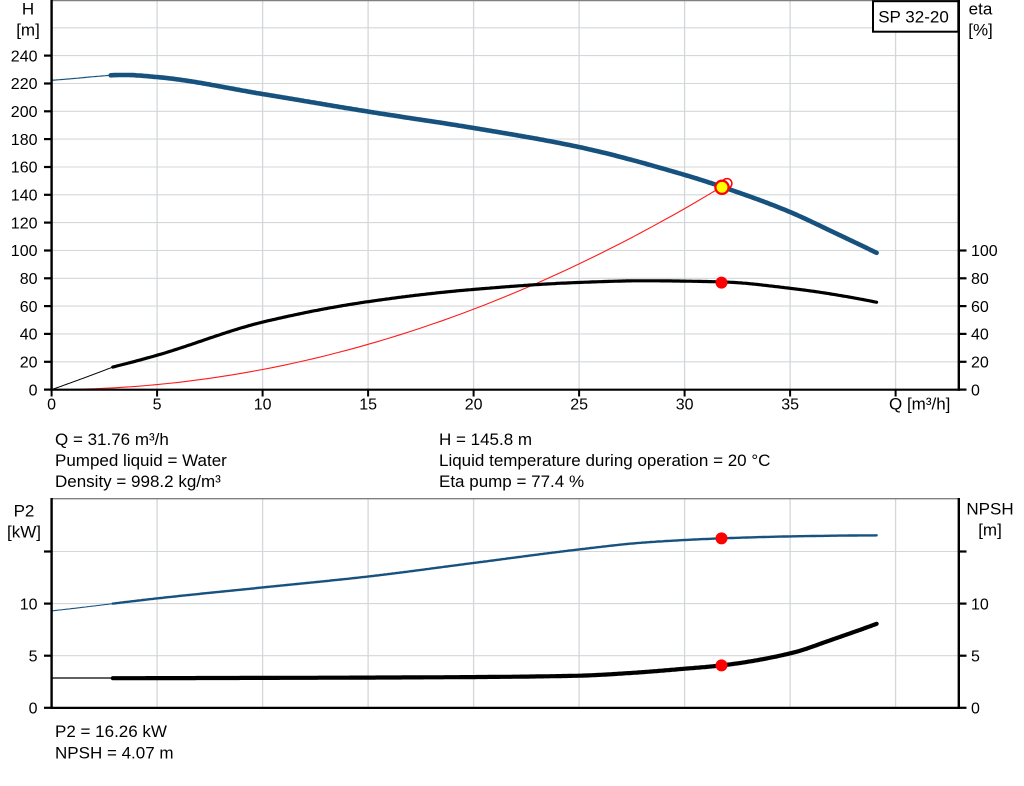  Describe the element at coordinates (24, 196) in the screenshot. I see `svg-text: 140` at that location.